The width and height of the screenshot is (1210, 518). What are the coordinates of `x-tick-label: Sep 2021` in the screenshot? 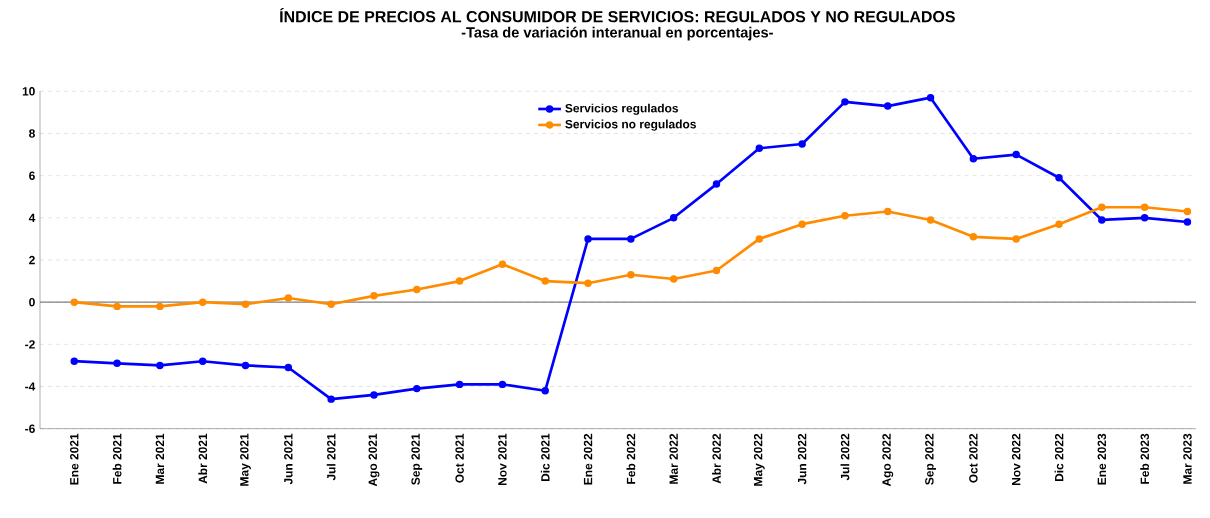 It's located at (417, 459).